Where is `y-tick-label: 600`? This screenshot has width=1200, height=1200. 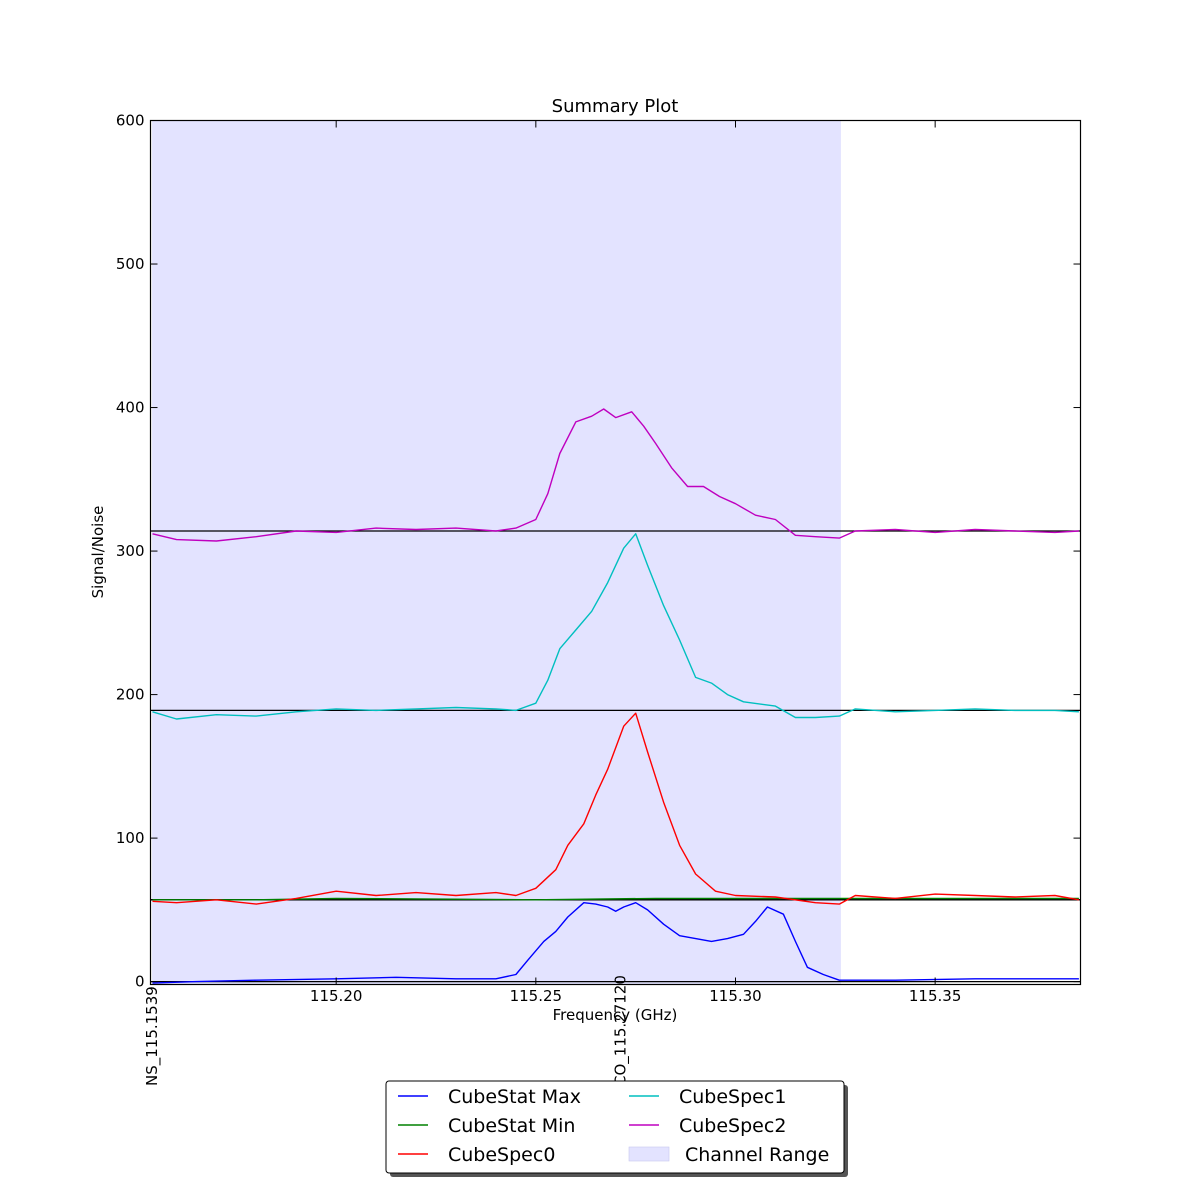
y-tick-label: 600 is located at coordinates (130, 121).